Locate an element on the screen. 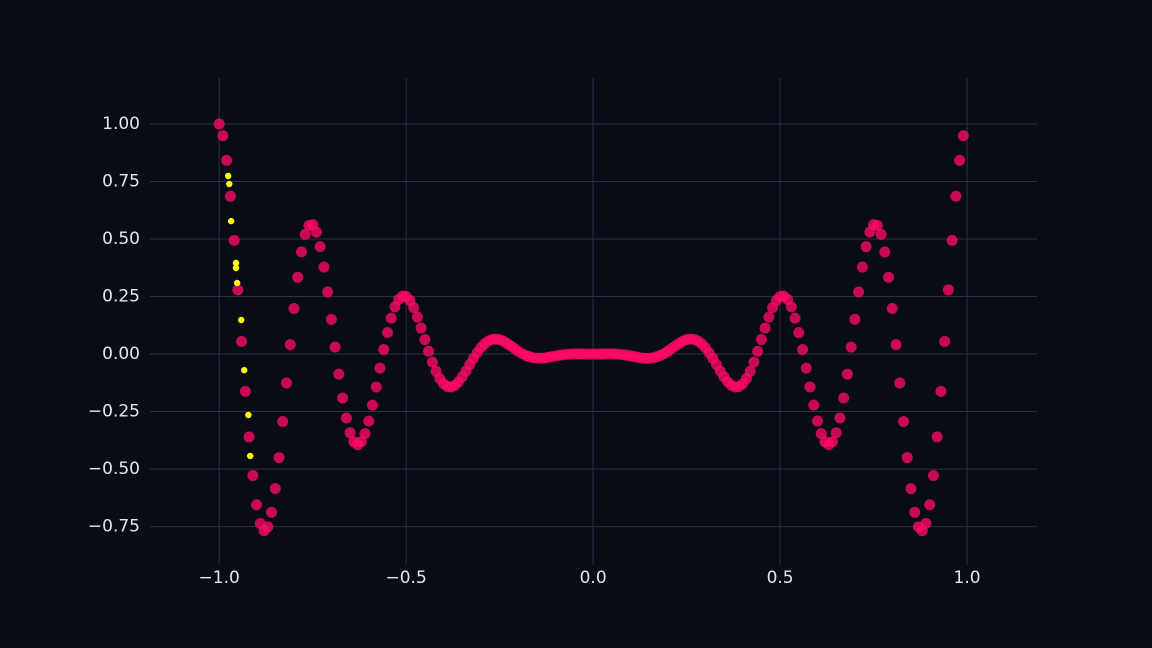 The height and width of the screenshot is (648, 1152). y-tick-label: 0.50 is located at coordinates (121, 239).